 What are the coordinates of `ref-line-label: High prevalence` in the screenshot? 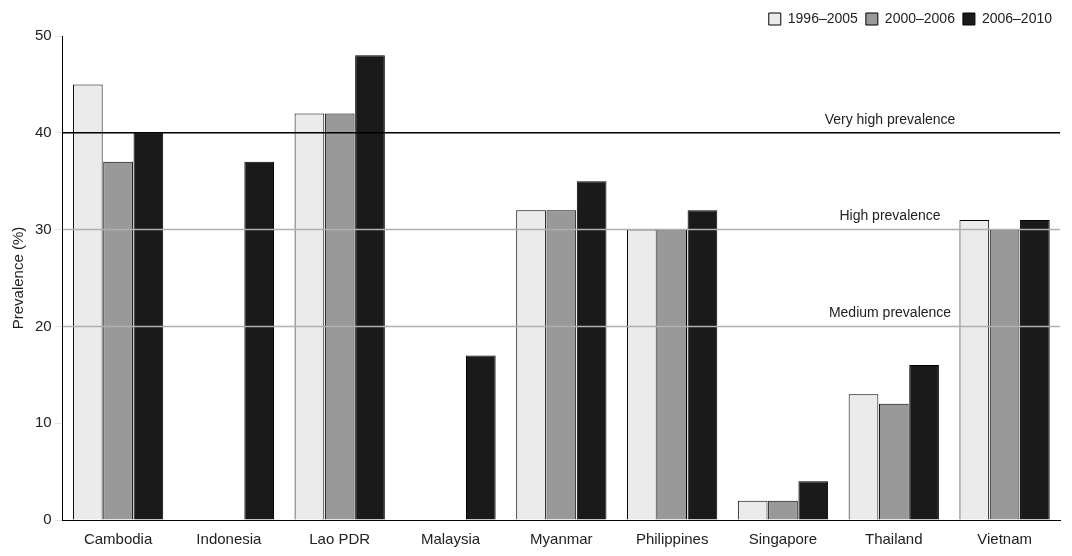 It's located at (890, 215).